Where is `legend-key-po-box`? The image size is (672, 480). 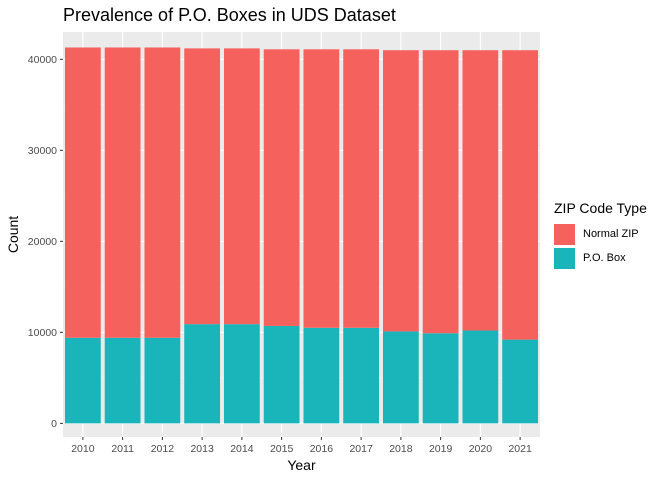
legend-key-po-box is located at coordinates (564, 258).